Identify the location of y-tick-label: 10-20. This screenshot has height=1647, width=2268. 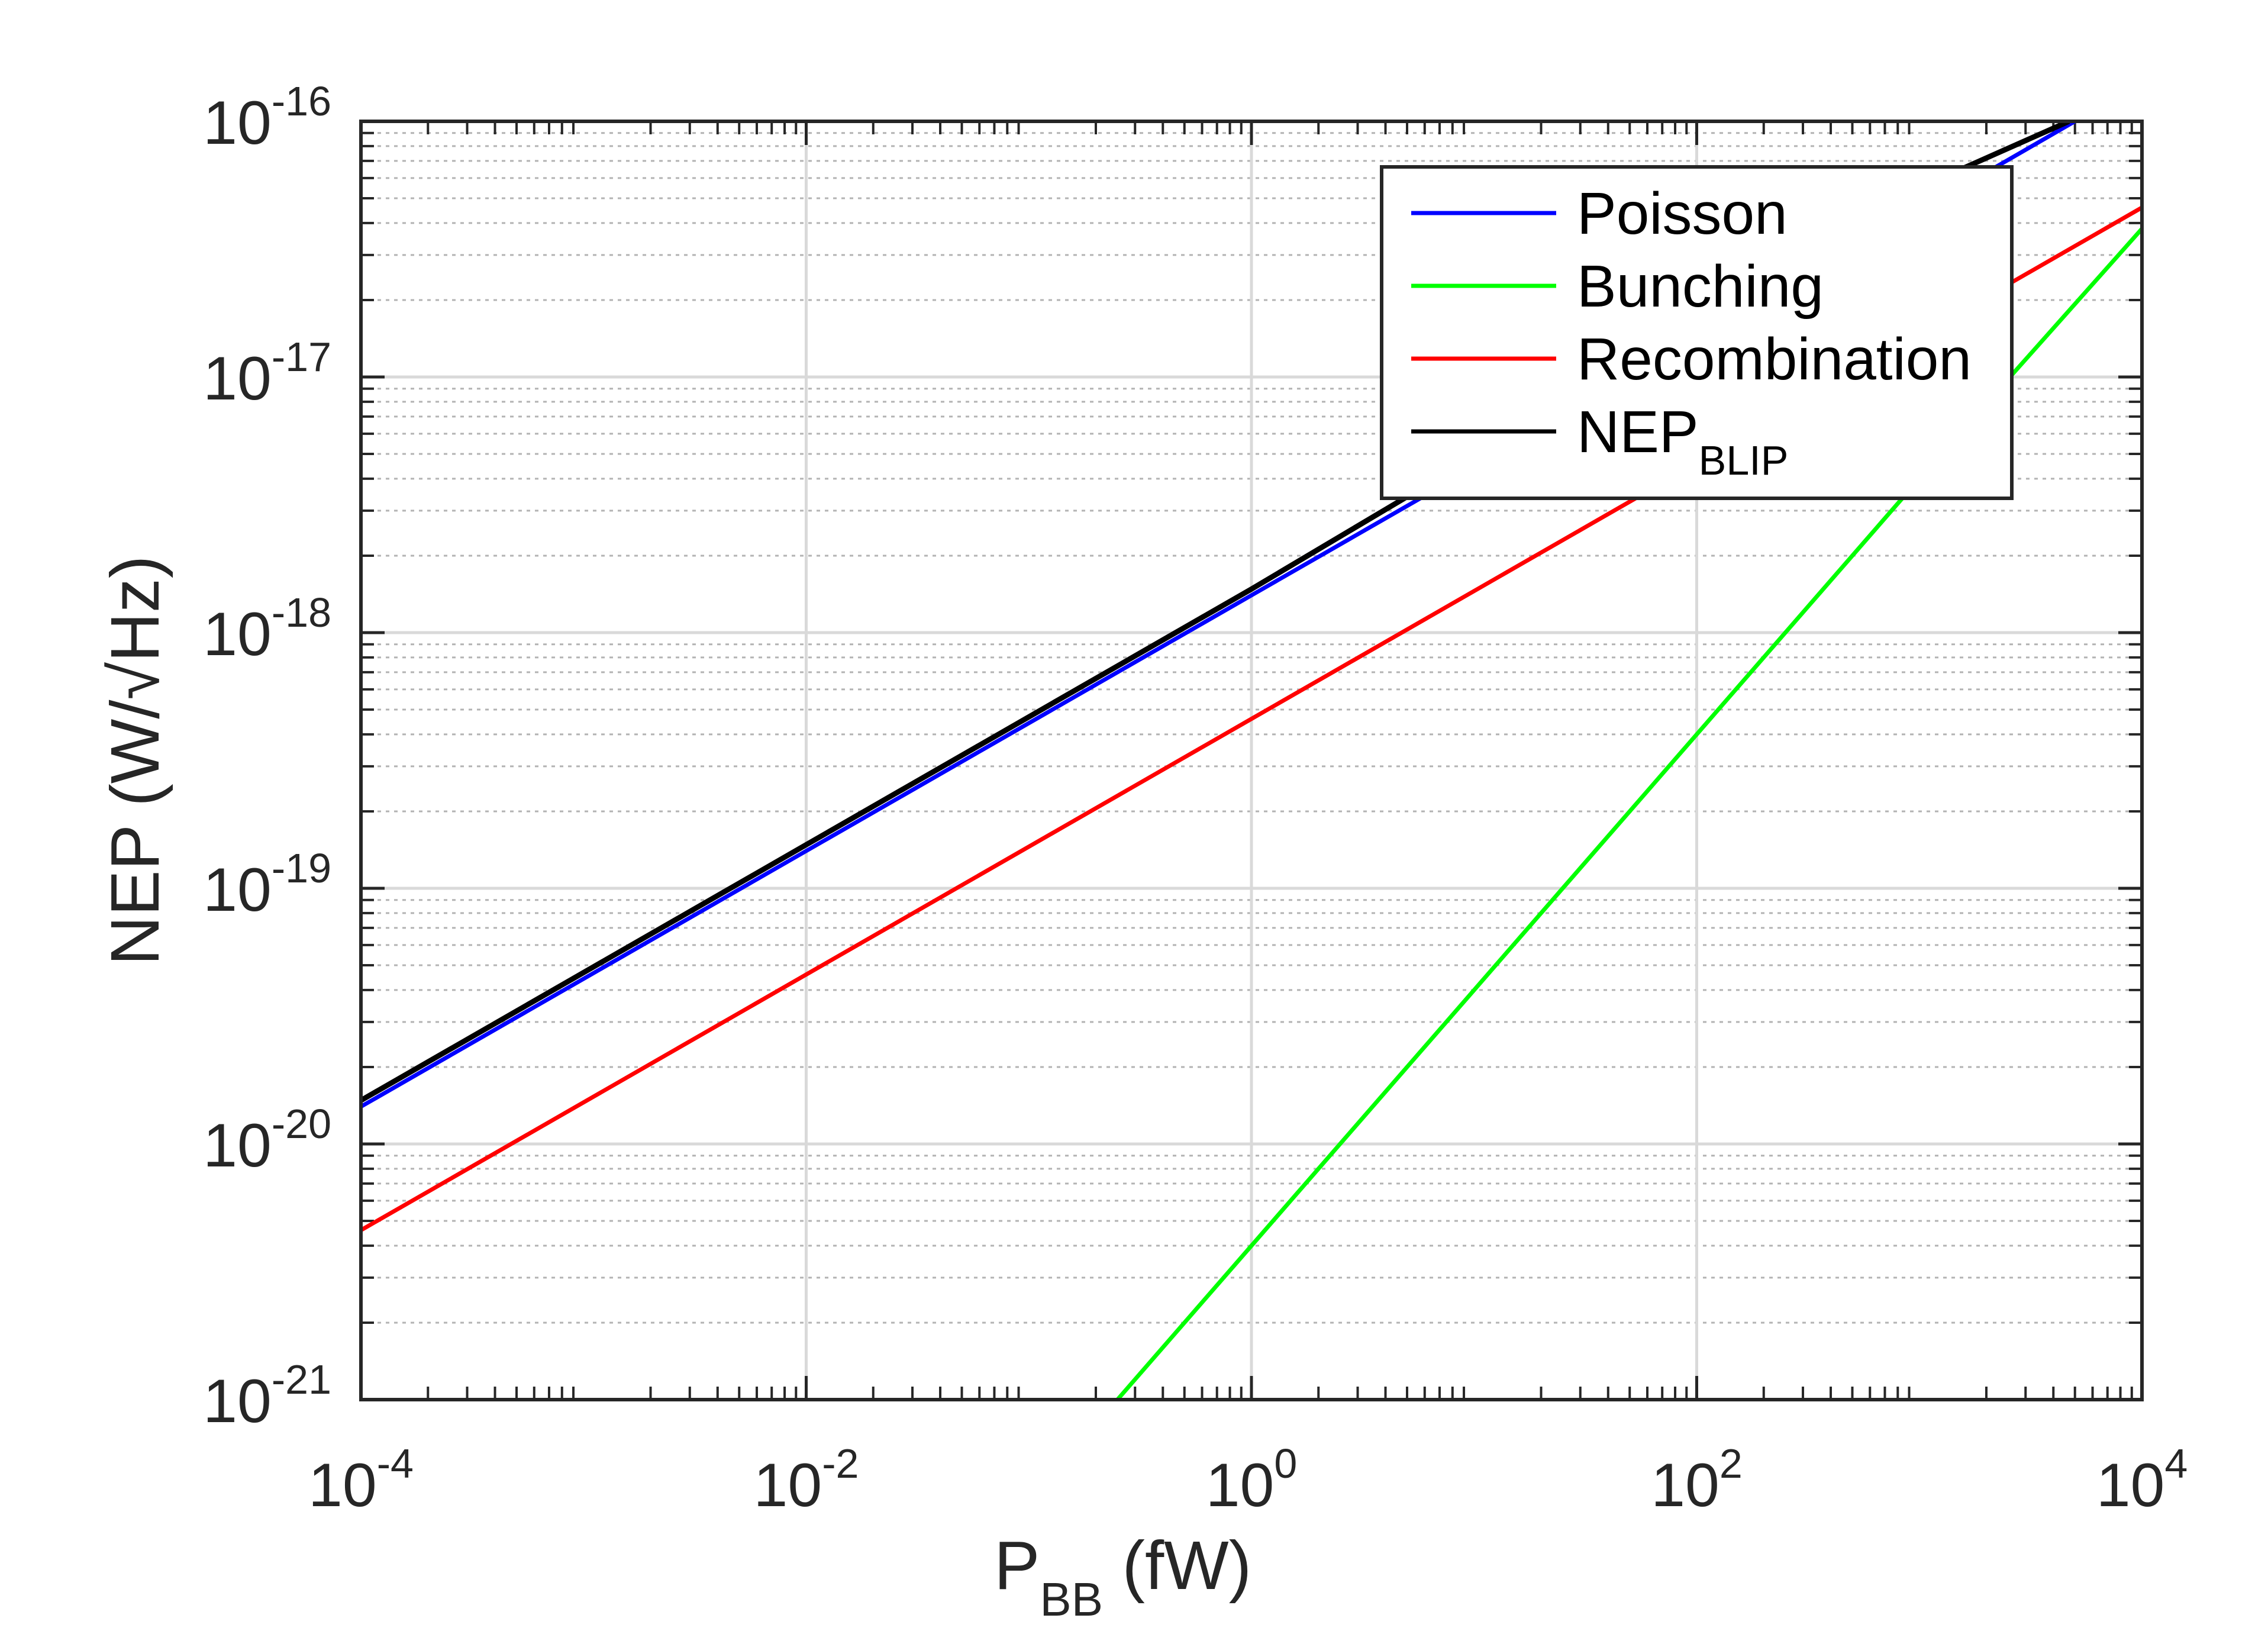
(267, 1140).